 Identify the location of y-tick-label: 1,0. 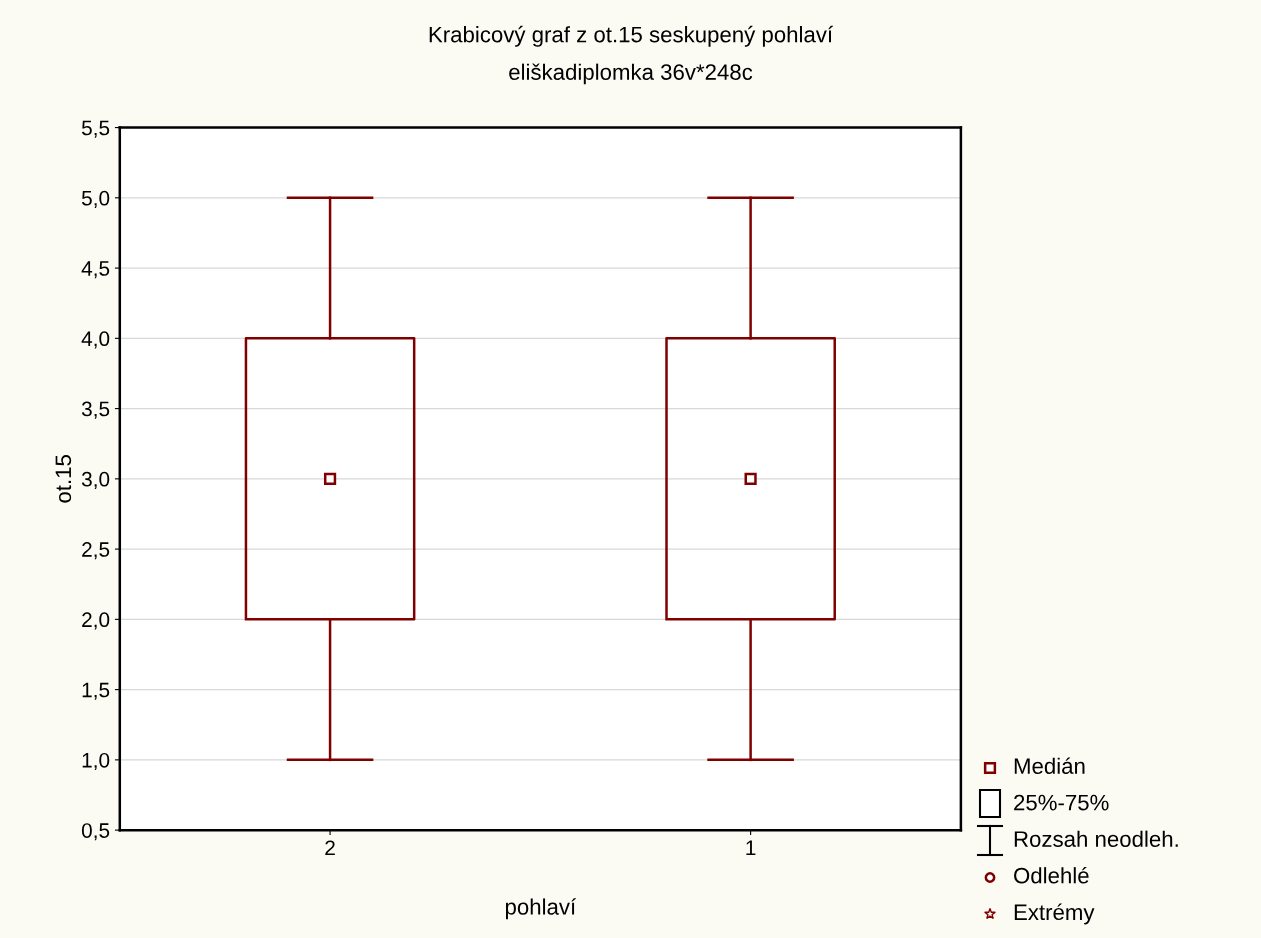
(96, 761).